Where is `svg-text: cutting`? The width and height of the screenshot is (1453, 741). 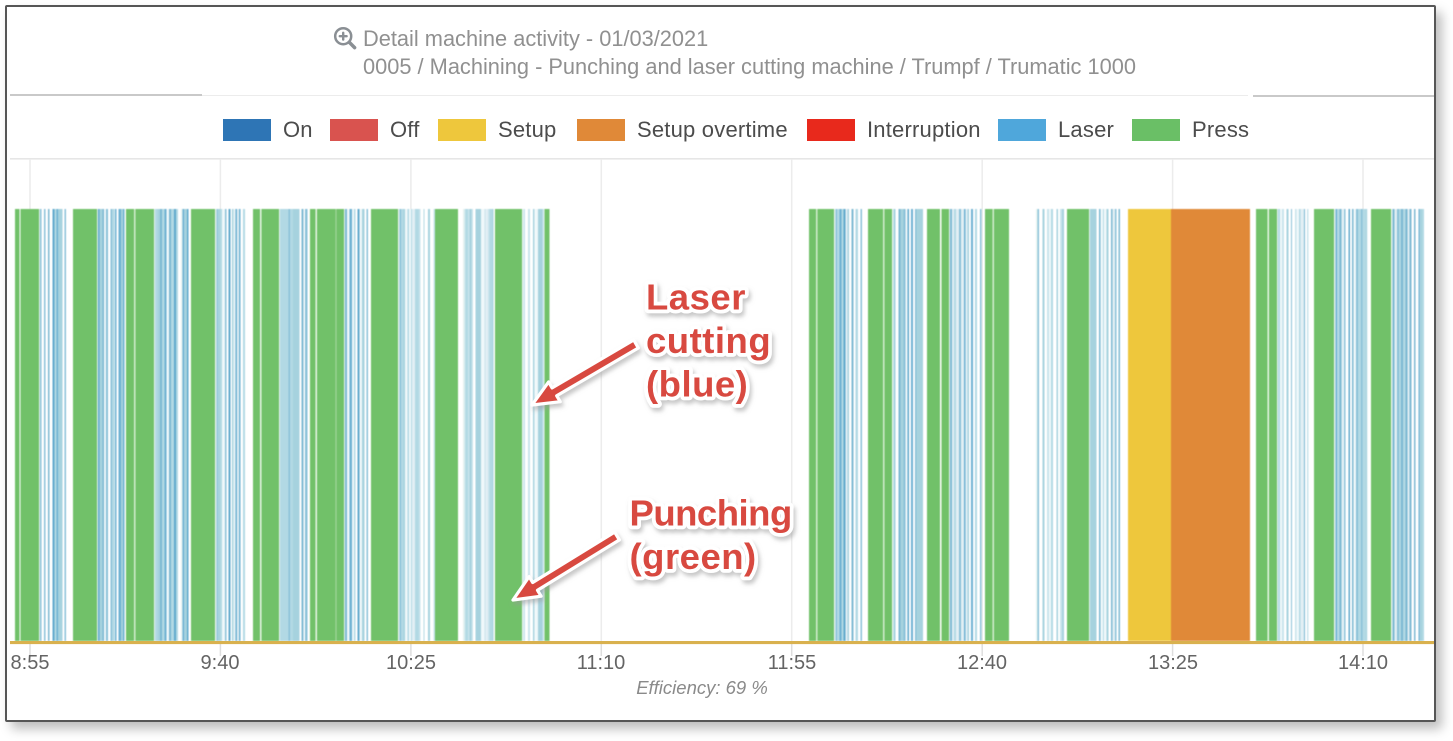
svg-text: cutting is located at coordinates (708, 340).